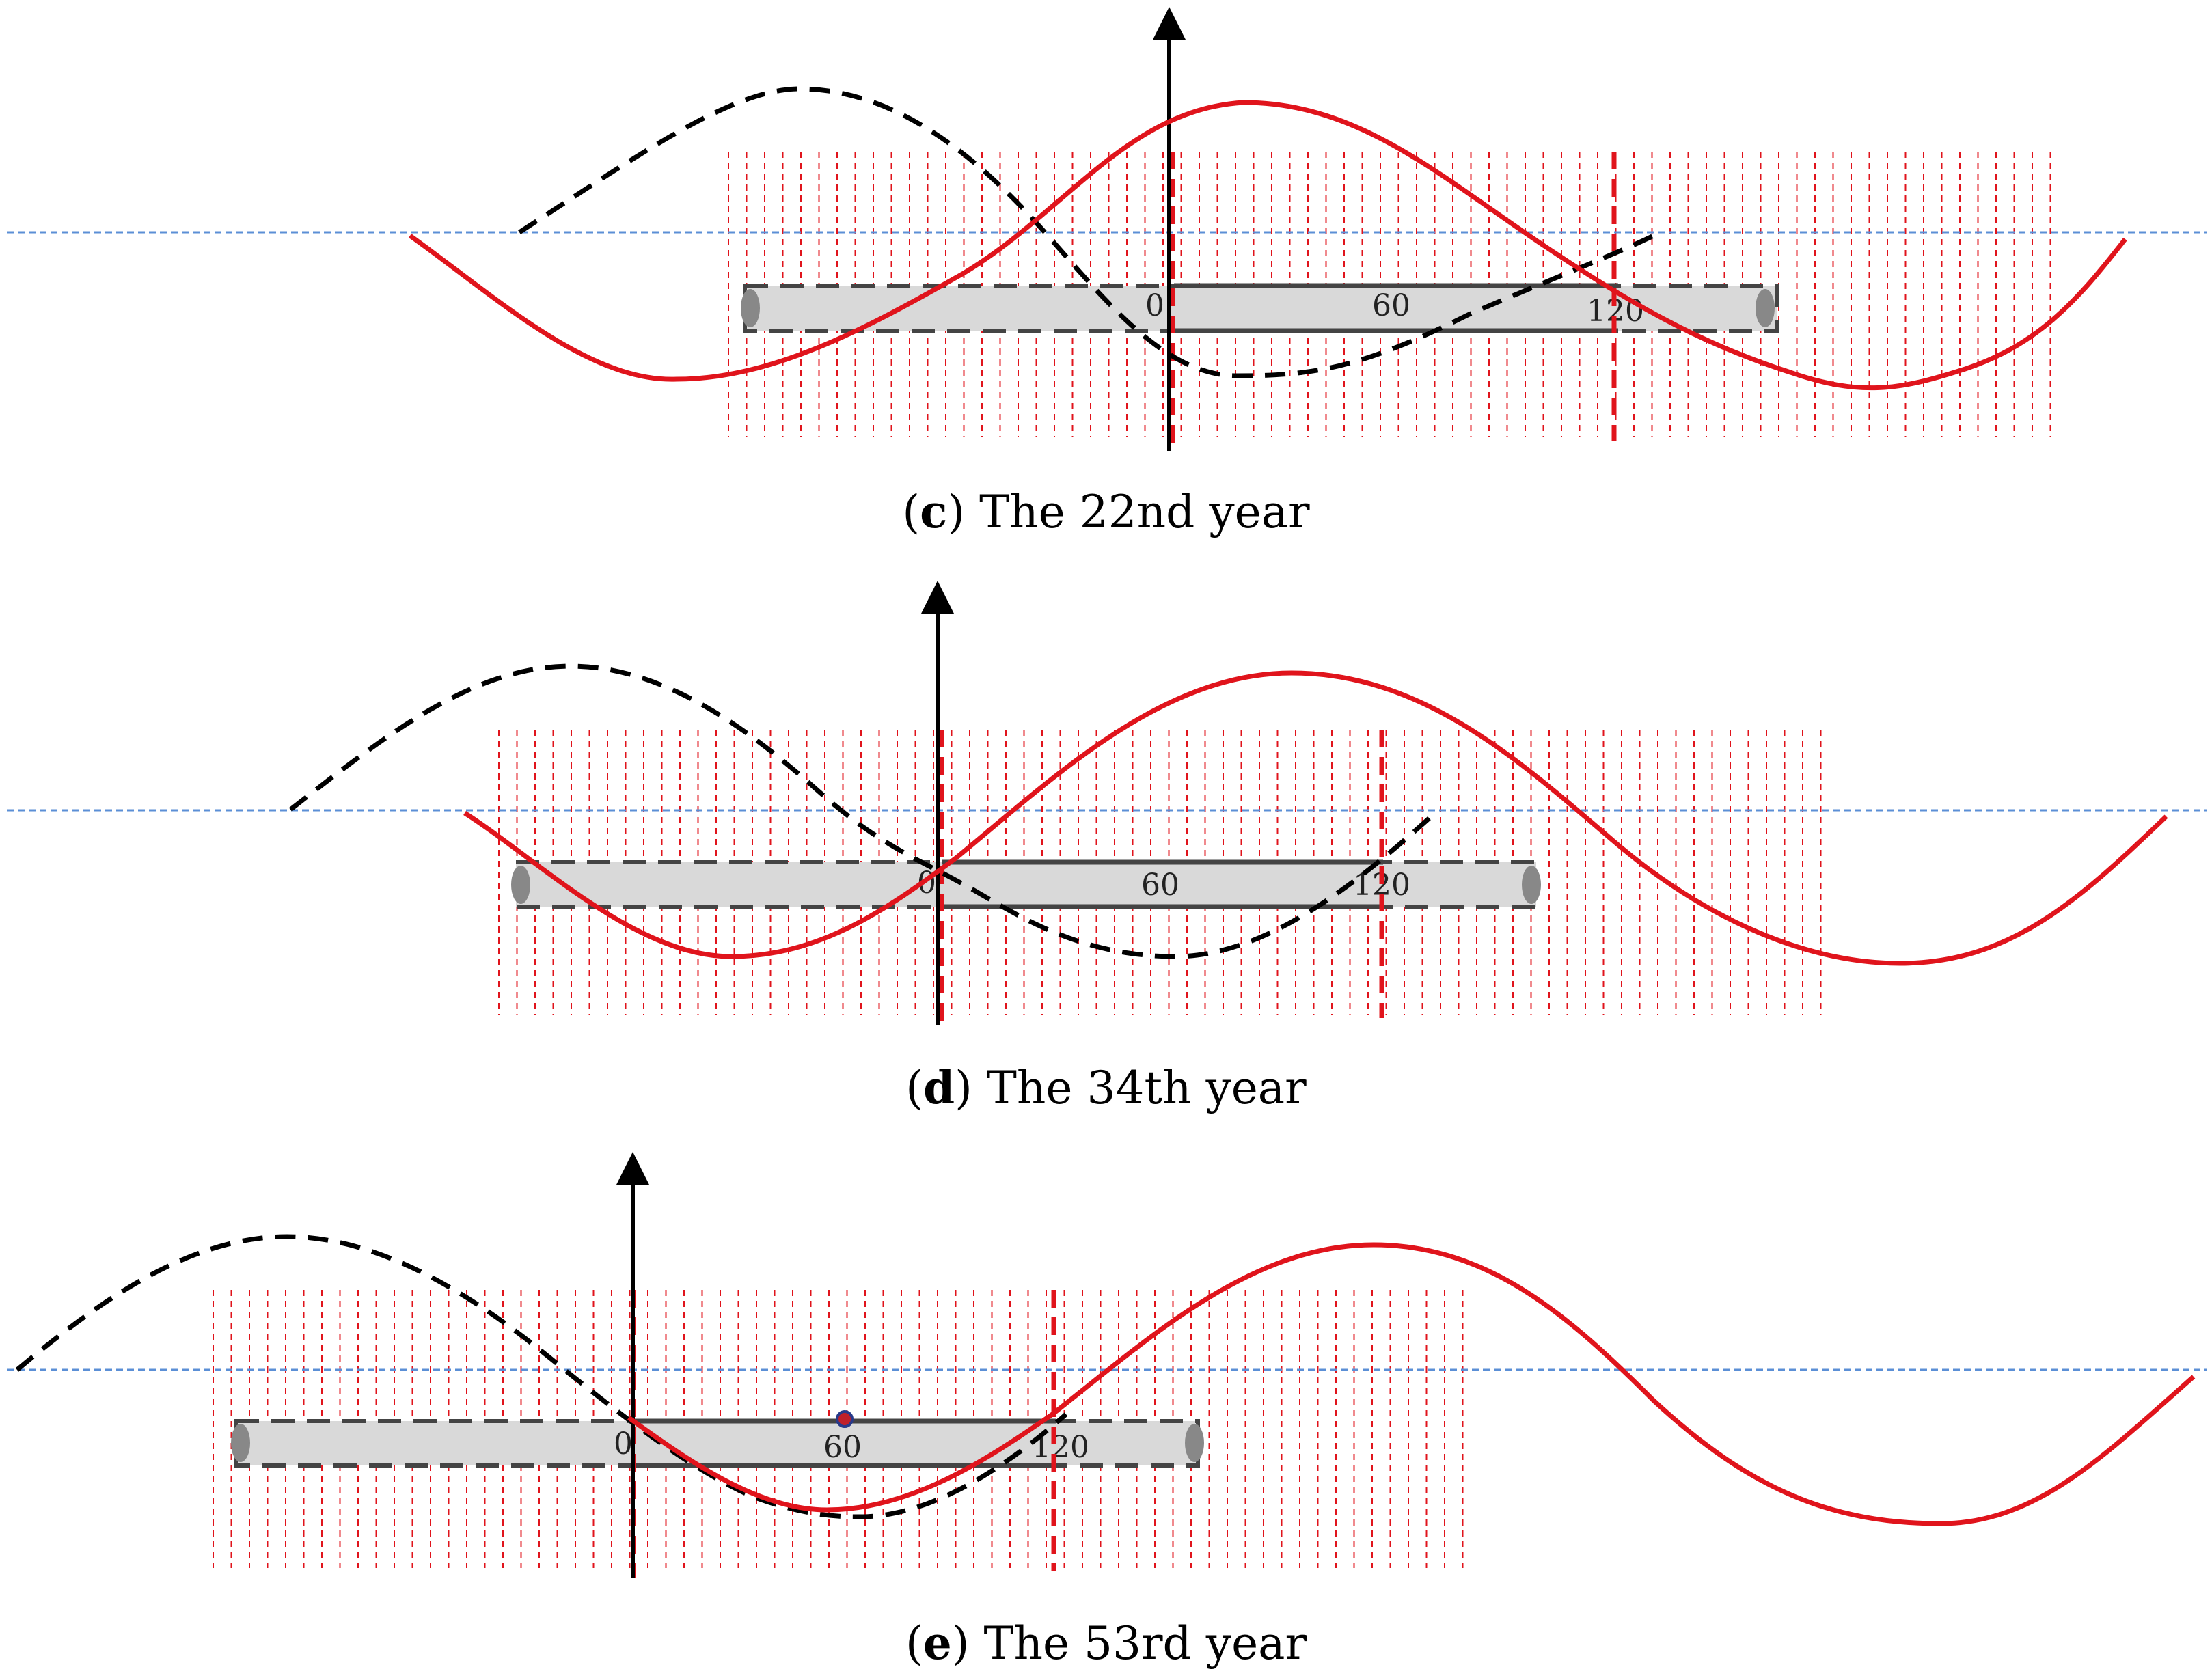 The width and height of the screenshot is (2212, 1680). What do you see at coordinates (939, 1087) in the screenshot?
I see `caption-letter: d` at bounding box center [939, 1087].